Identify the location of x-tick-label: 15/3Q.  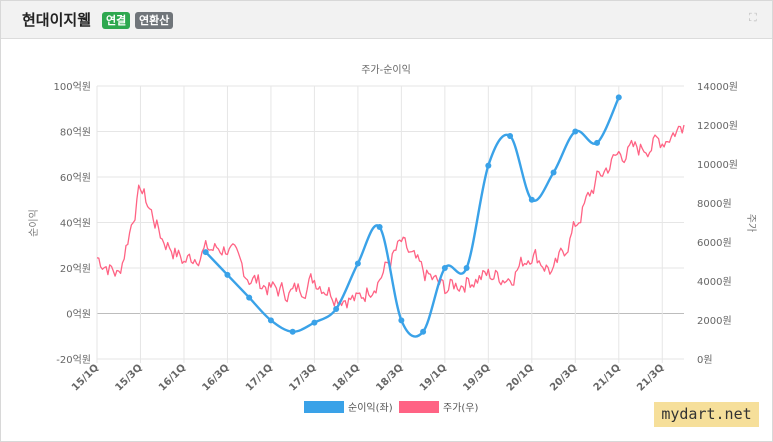
(128, 377).